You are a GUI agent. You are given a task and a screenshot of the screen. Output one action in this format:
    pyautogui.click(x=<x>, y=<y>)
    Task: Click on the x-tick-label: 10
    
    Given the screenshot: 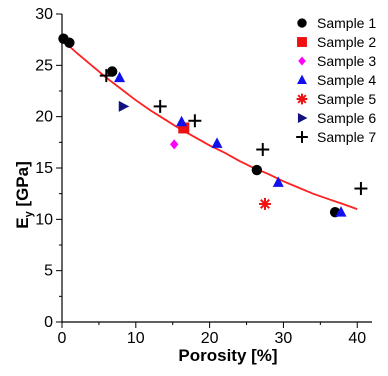 What is the action you would take?
    pyautogui.click(x=136, y=338)
    